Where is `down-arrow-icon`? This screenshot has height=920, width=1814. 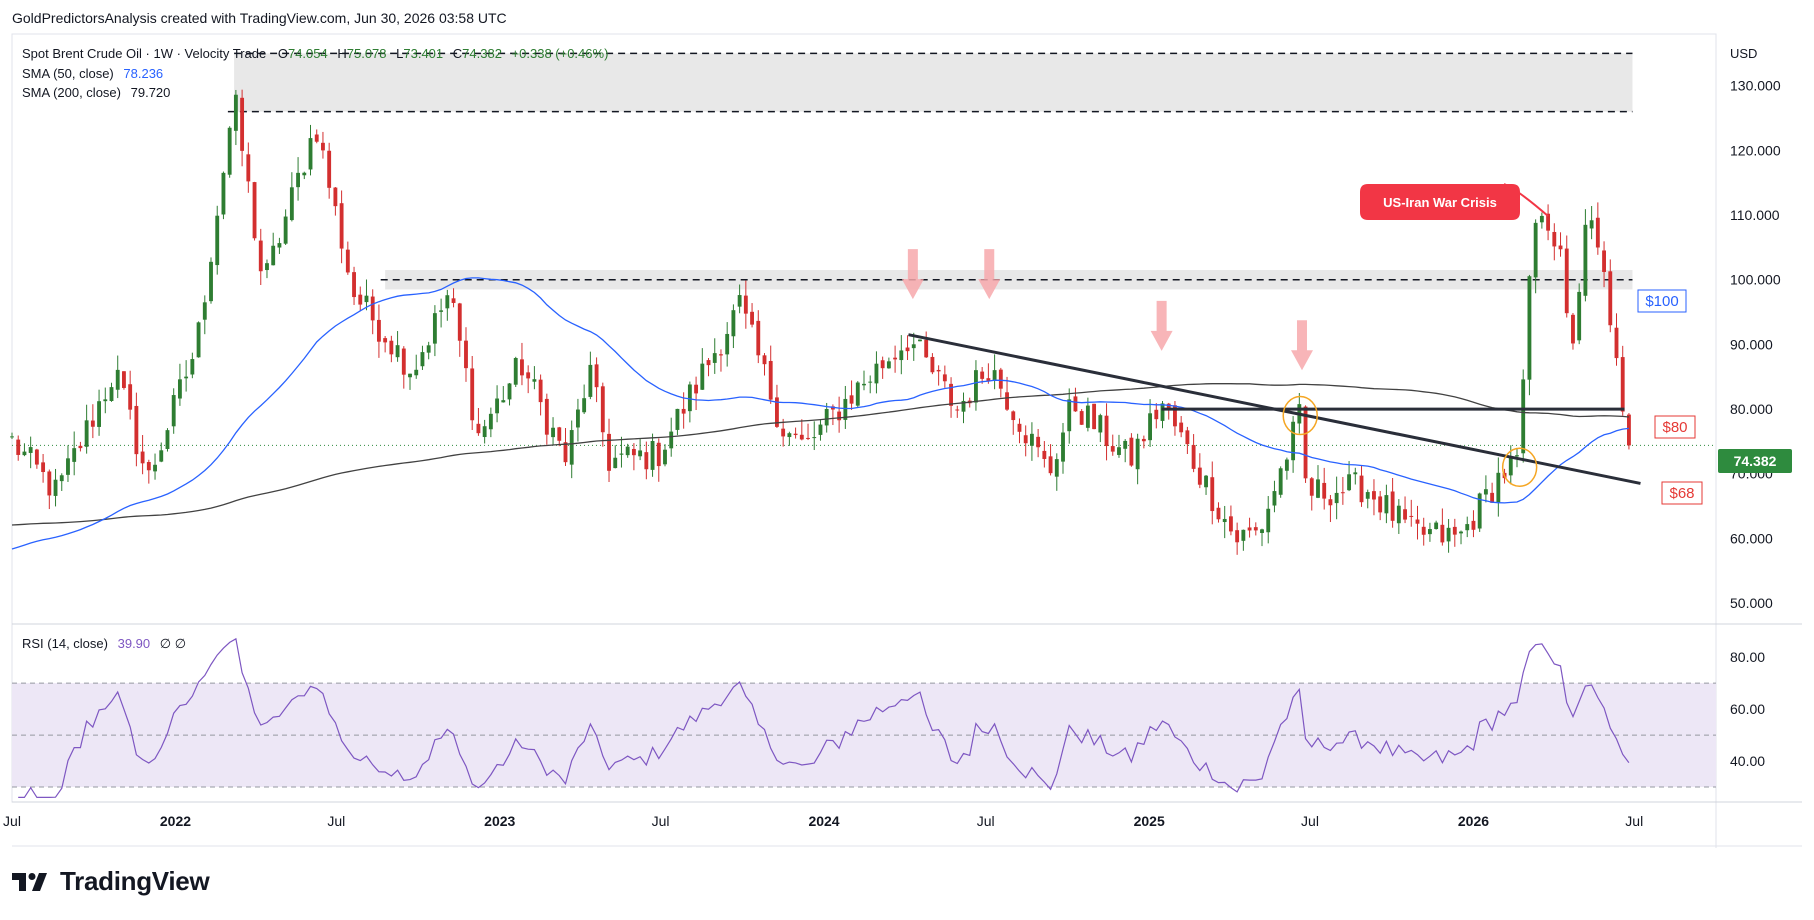 down-arrow-icon is located at coordinates (1301, 345).